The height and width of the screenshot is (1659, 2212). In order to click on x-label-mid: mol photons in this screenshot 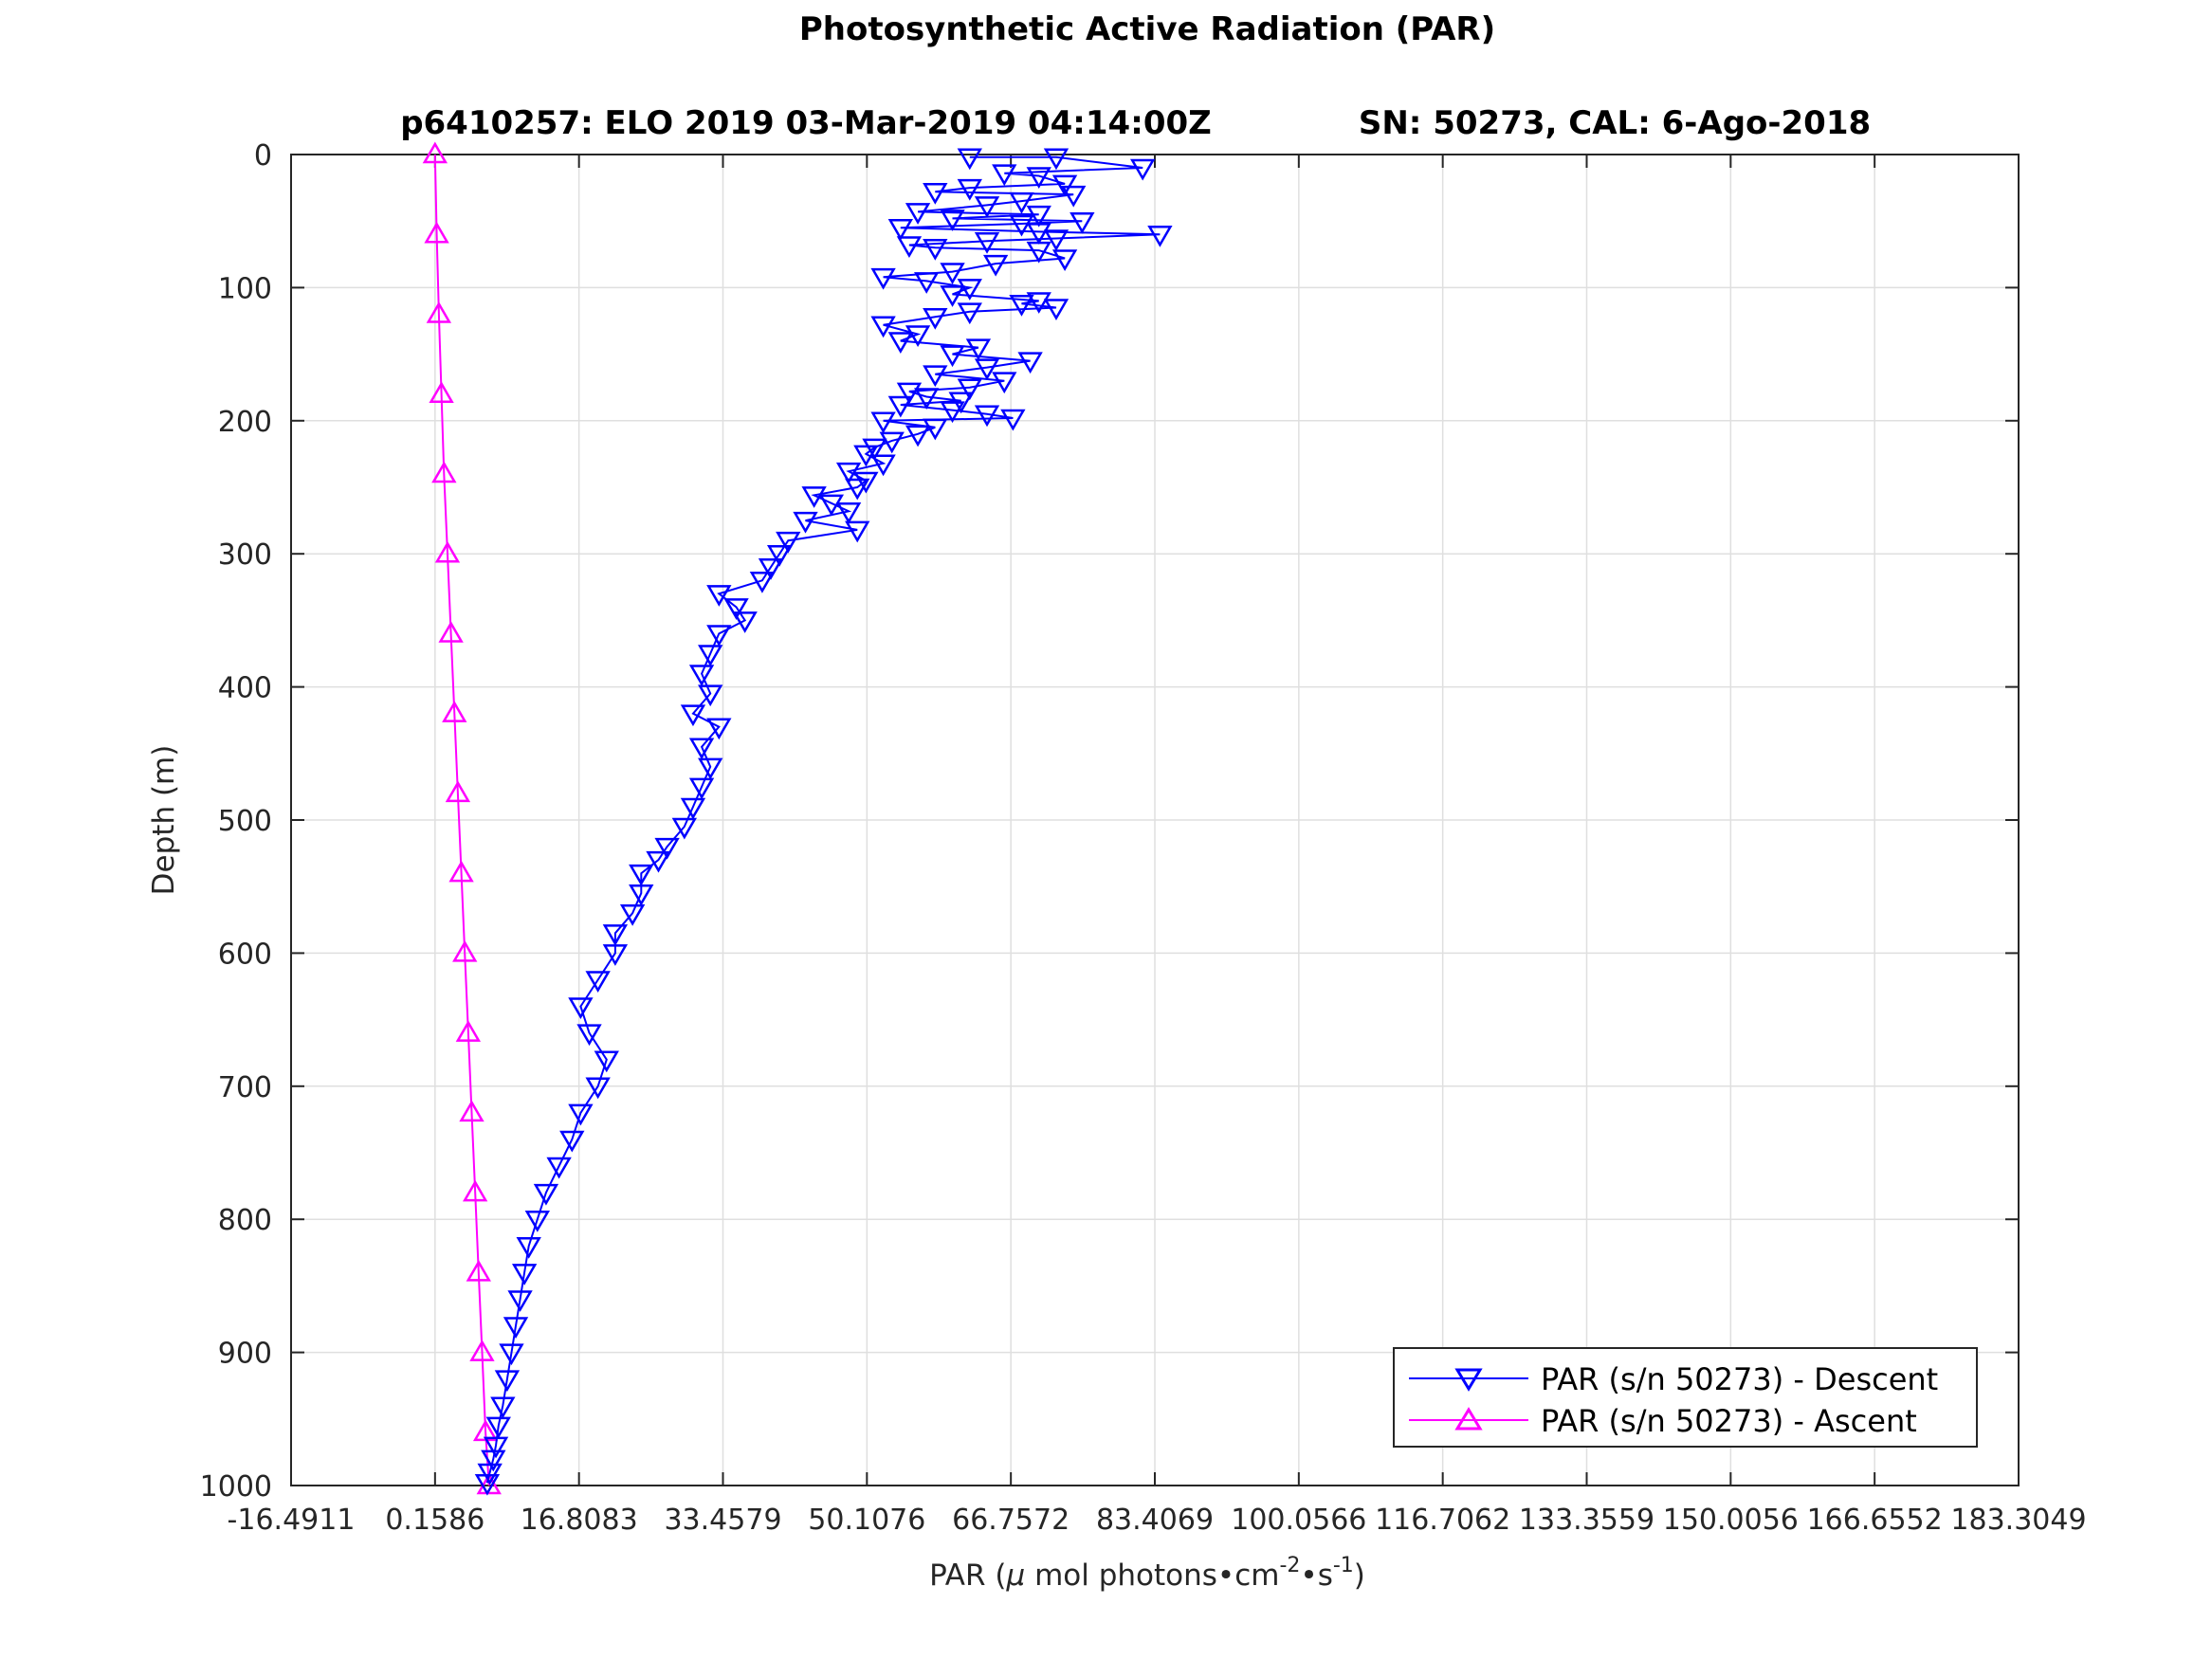, I will do `click(1121, 1576)`.